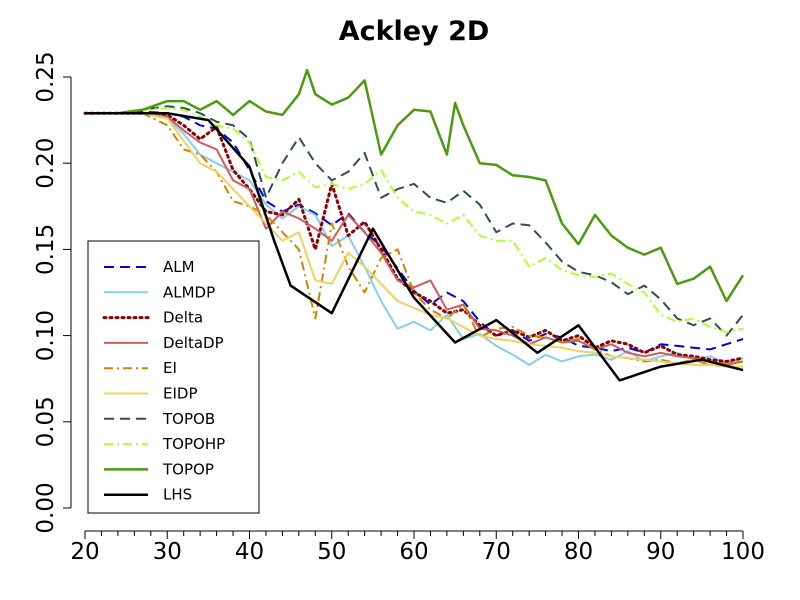  Describe the element at coordinates (52, 292) in the screenshot. I see `y-axis: 0.00 0.05 0.10 0.15 0.20 0.25` at that location.